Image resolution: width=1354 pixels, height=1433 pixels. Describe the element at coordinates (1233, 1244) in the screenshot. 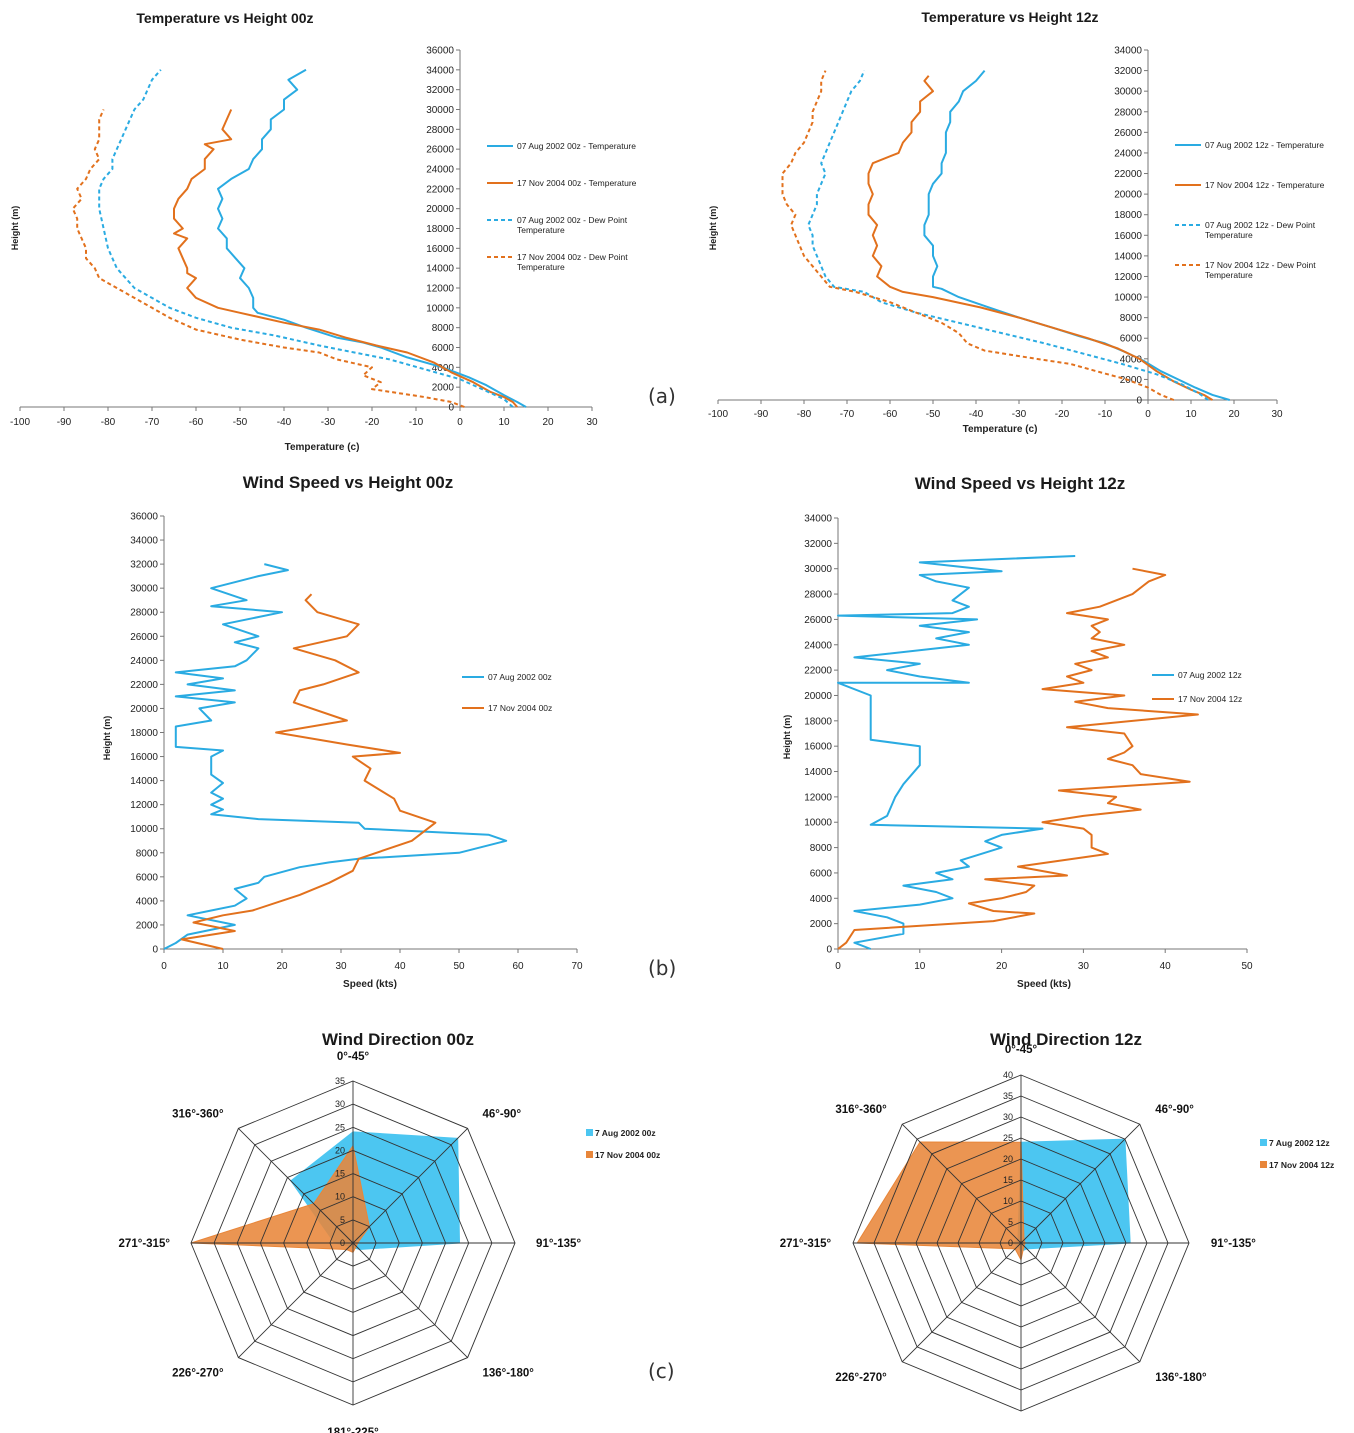

I see `radar-category-label: 91°-135°` at that location.